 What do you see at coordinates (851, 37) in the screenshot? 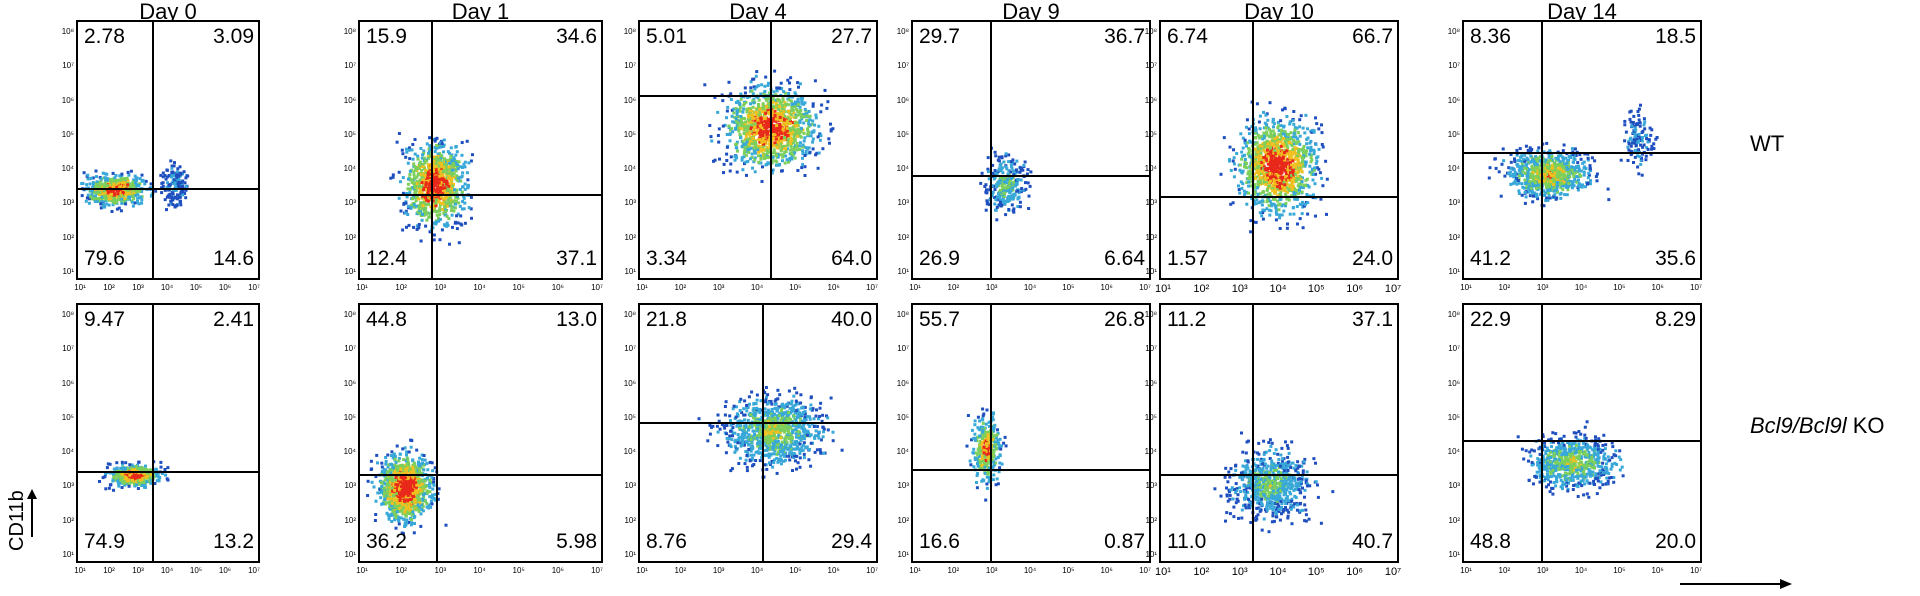
I see `quadrant-percent-ur: 27.7` at bounding box center [851, 37].